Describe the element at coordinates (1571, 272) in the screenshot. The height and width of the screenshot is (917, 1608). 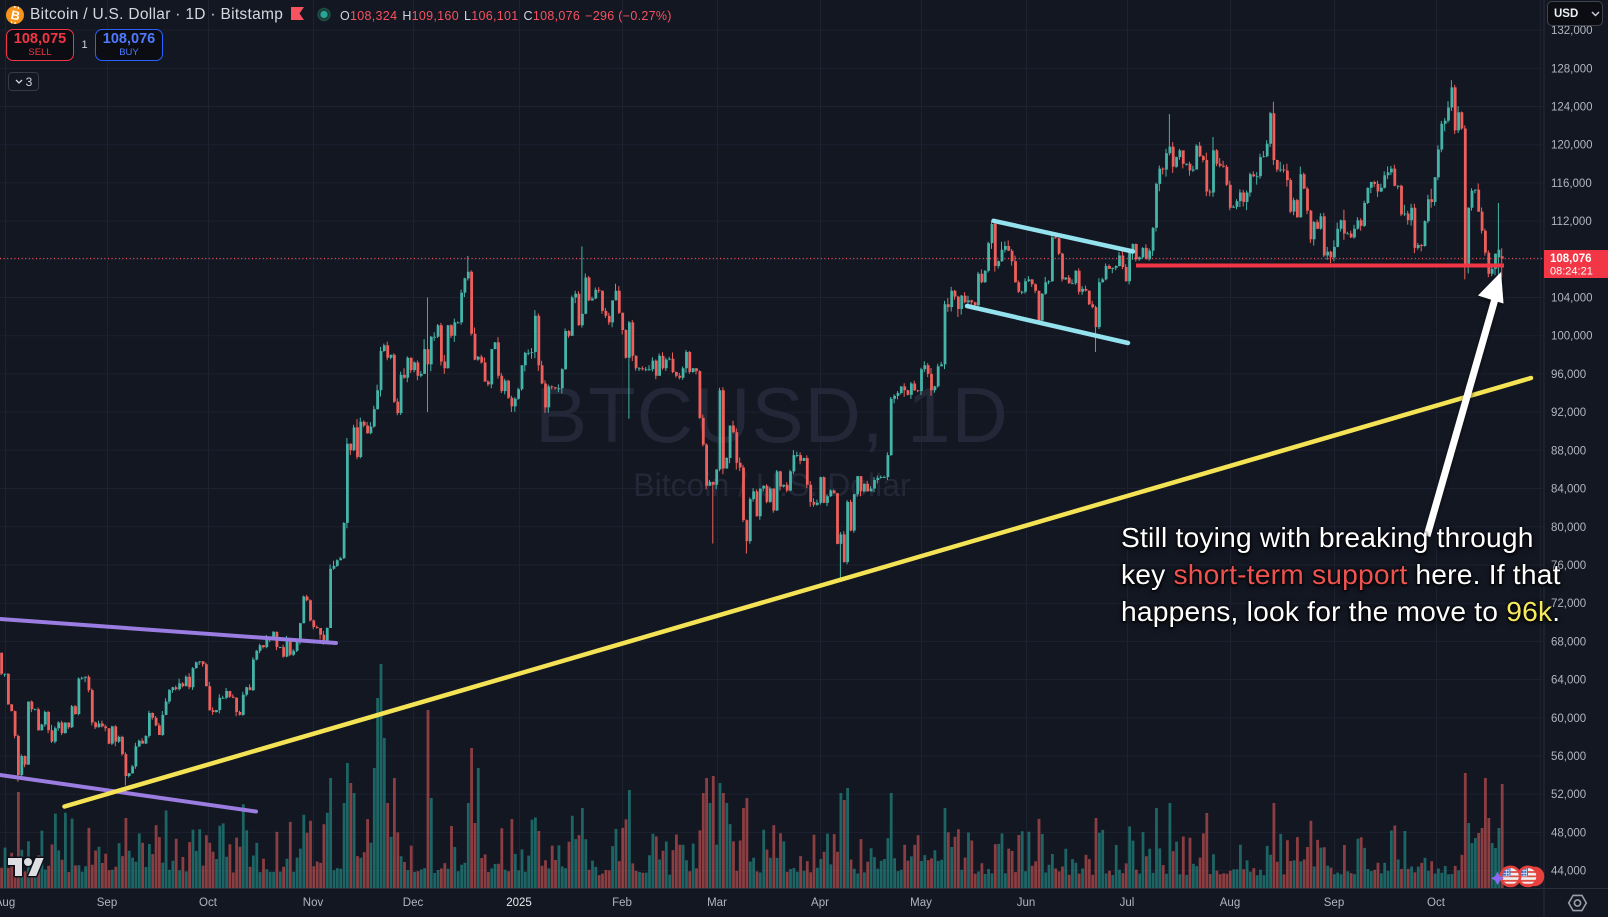
I see `svg-text: 08:24:21` at that location.